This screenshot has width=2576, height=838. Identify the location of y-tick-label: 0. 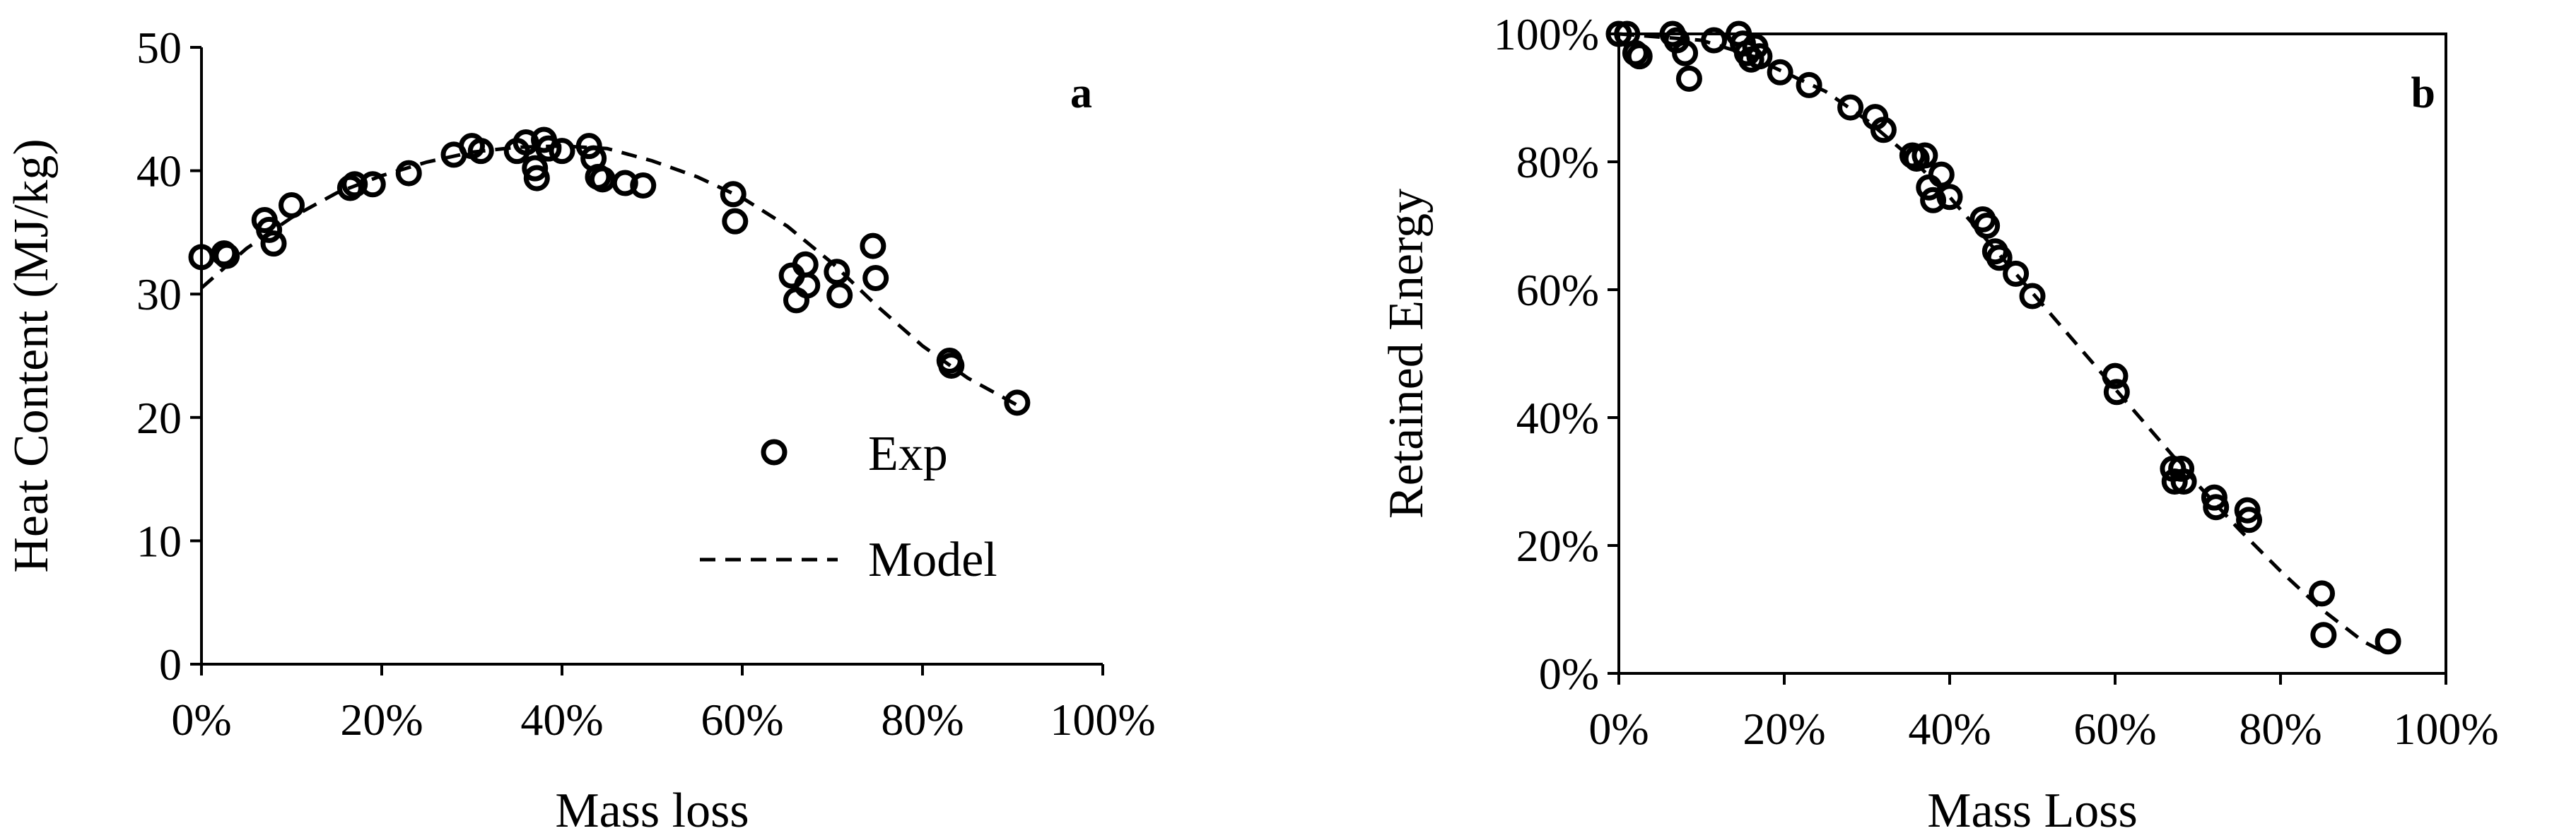
(171, 664).